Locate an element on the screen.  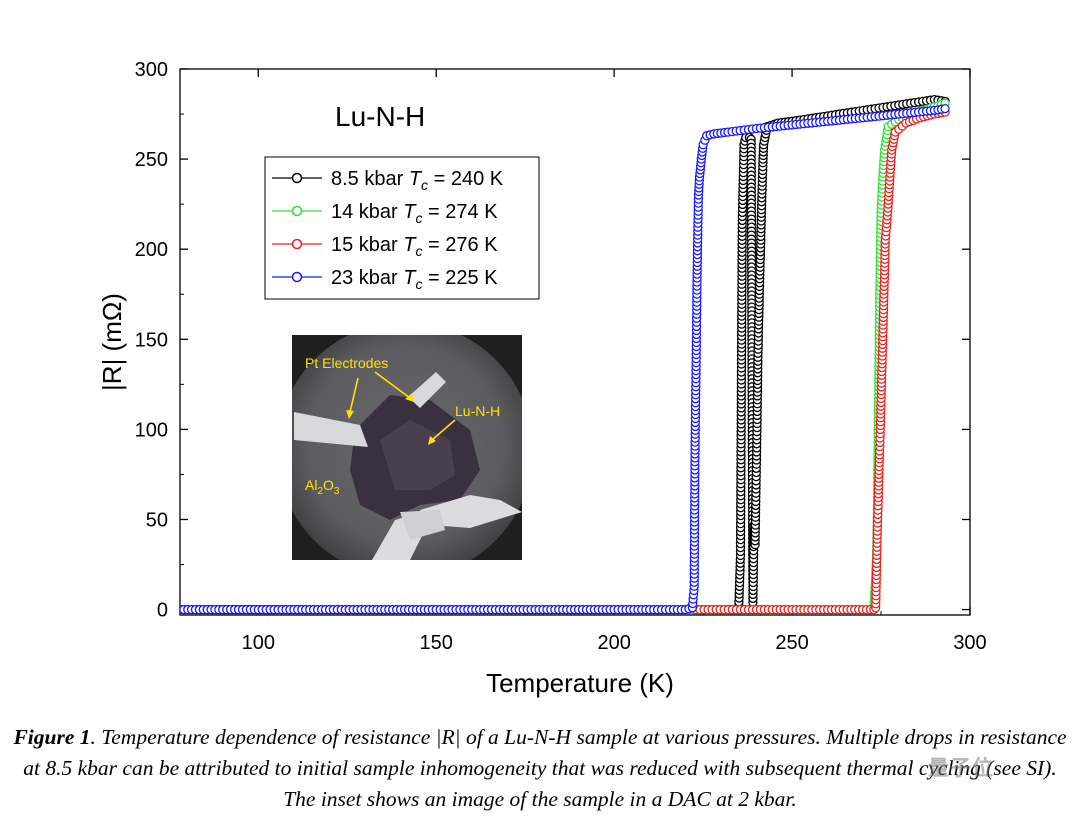
inset-label-electrodes: Pt Electrodes is located at coordinates (346, 363).